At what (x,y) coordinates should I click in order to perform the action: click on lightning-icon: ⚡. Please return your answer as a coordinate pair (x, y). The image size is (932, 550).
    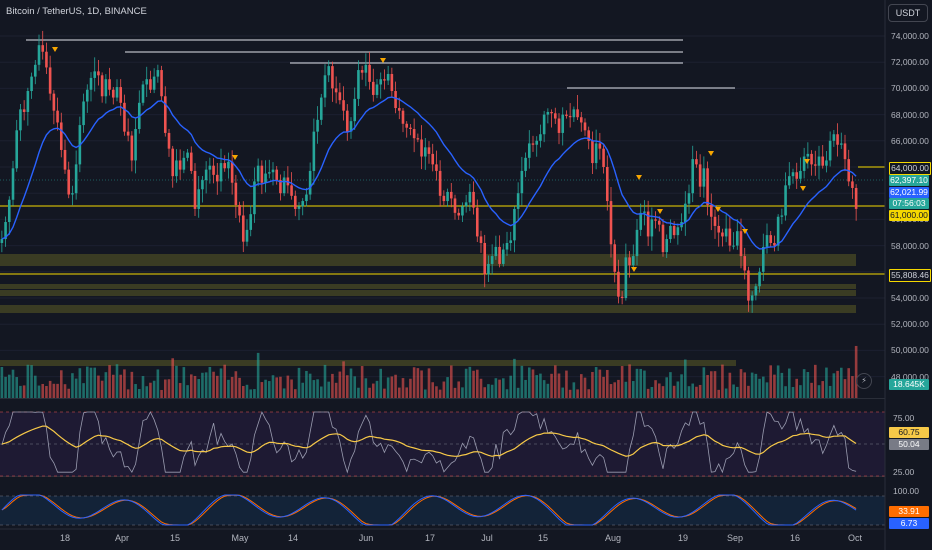
    Looking at the image, I should click on (864, 381).